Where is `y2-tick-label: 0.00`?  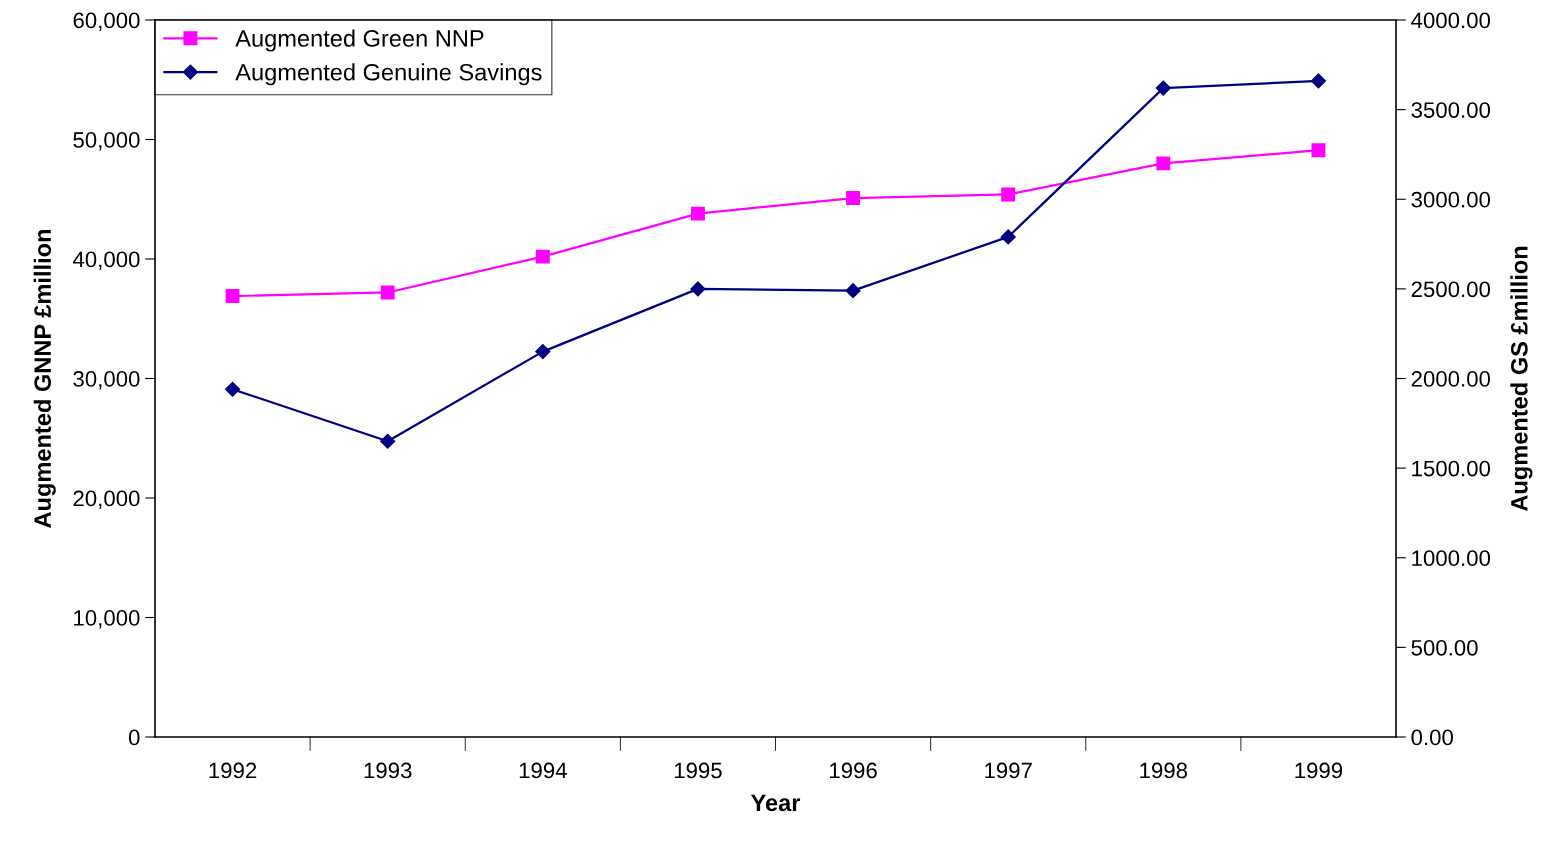 y2-tick-label: 0.00 is located at coordinates (1432, 737).